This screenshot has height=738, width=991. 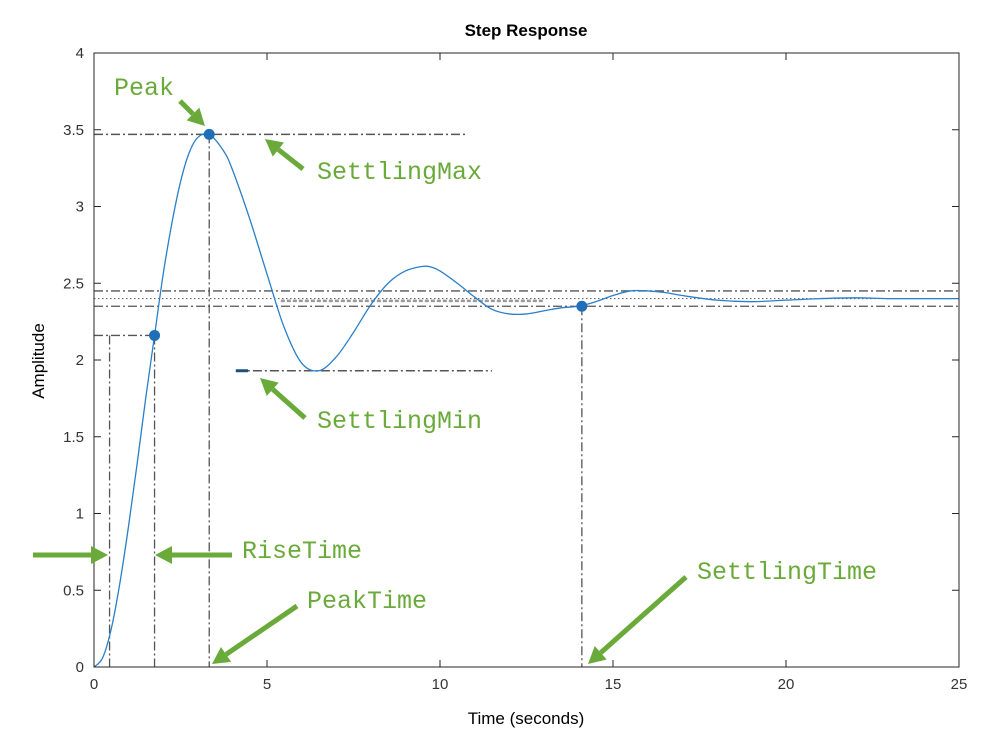 I want to click on rise-time-marker, so click(x=155, y=335).